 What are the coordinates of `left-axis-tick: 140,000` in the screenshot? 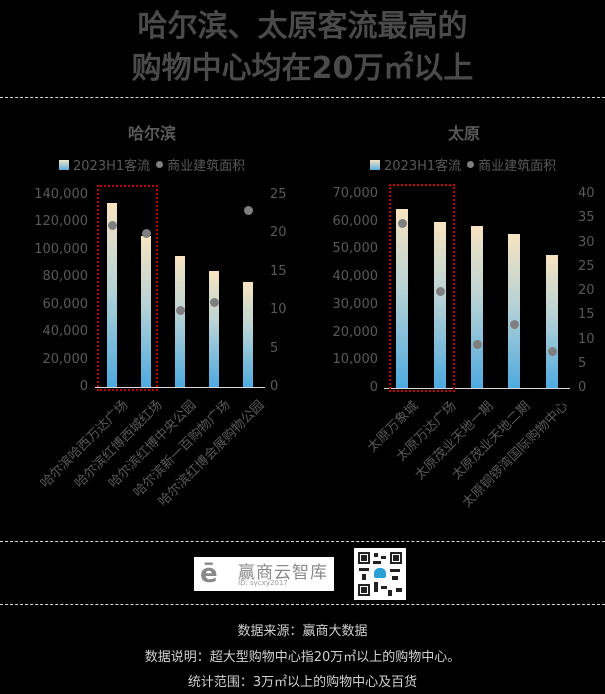 It's located at (61, 194).